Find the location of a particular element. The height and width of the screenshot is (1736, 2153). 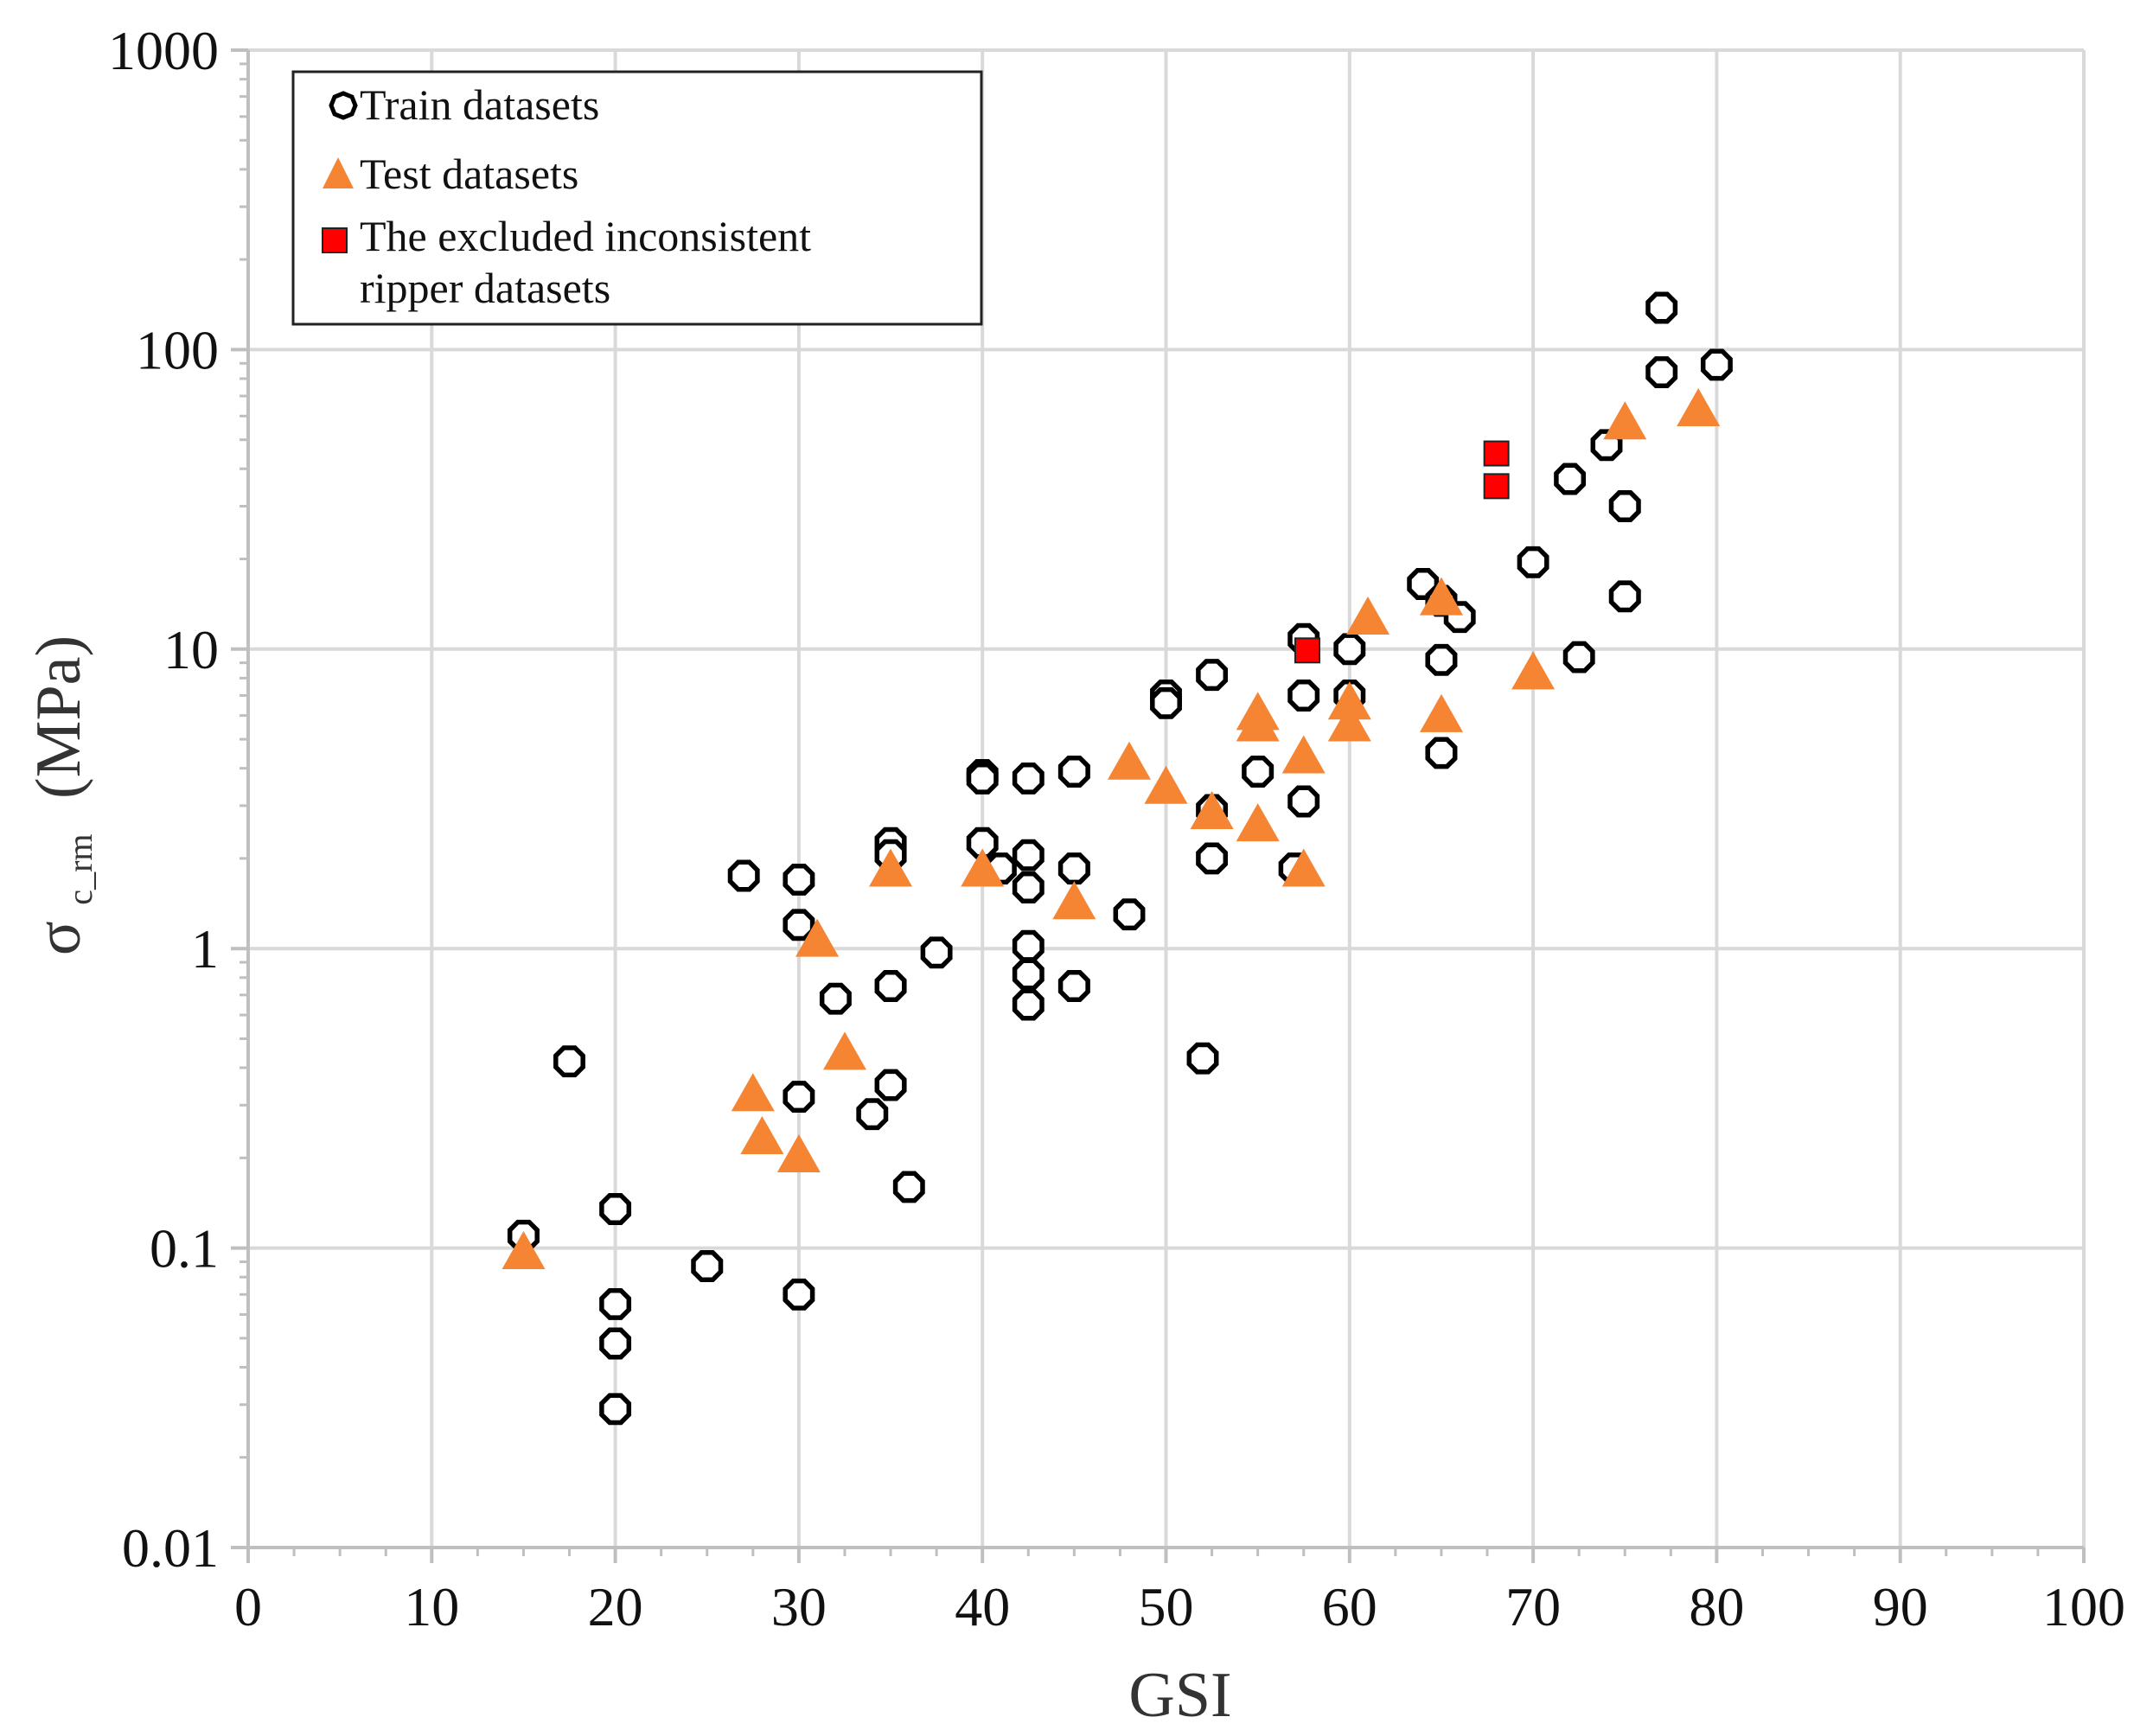

y-tick-label: 10 is located at coordinates (191, 649).